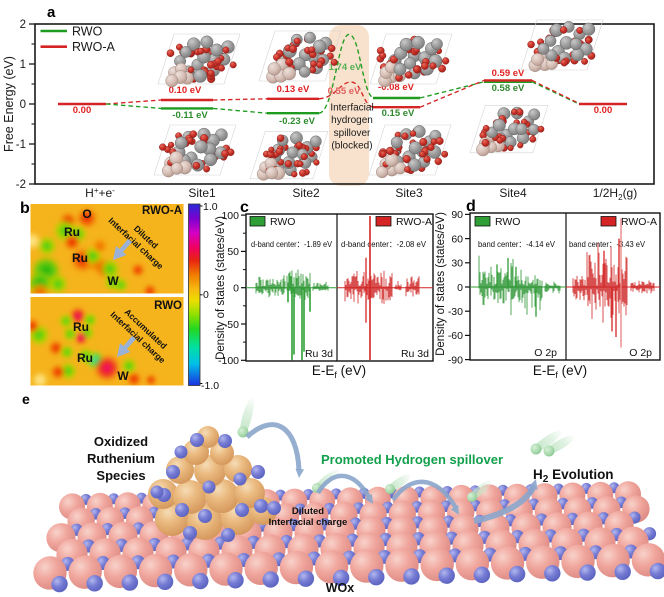  Describe the element at coordinates (306, 193) in the screenshot. I see `svg-text: Site2` at that location.